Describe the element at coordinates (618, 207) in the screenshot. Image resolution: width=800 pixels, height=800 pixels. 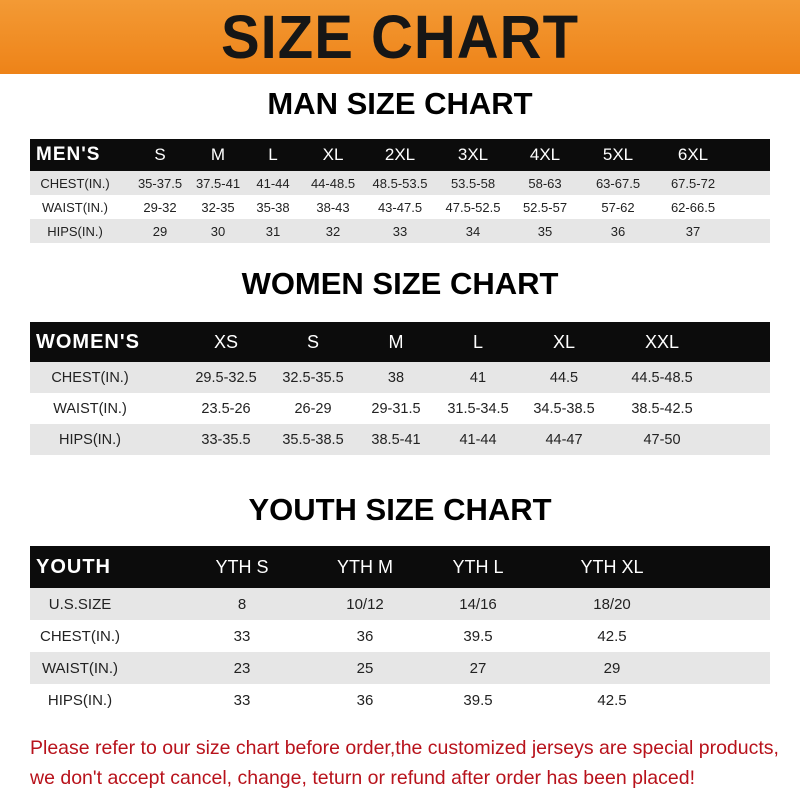
I see `table-cell: 57-62` at that location.